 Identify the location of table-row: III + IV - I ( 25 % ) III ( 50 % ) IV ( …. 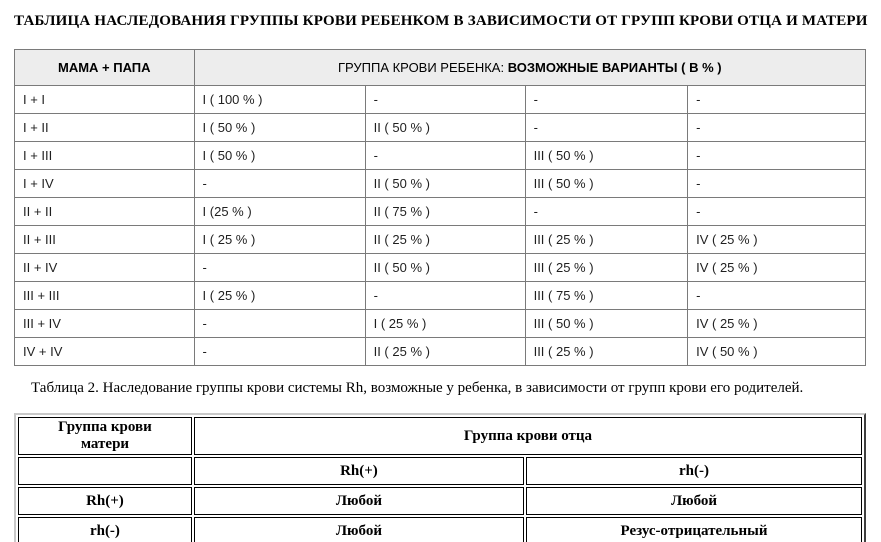
(440, 323).